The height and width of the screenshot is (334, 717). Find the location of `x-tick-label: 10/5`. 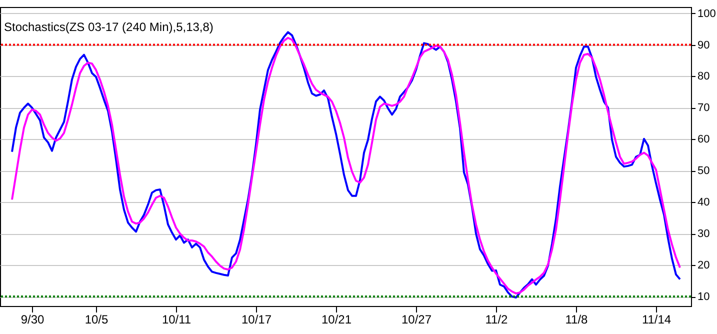

x-tick-label: 10/5 is located at coordinates (96, 319).